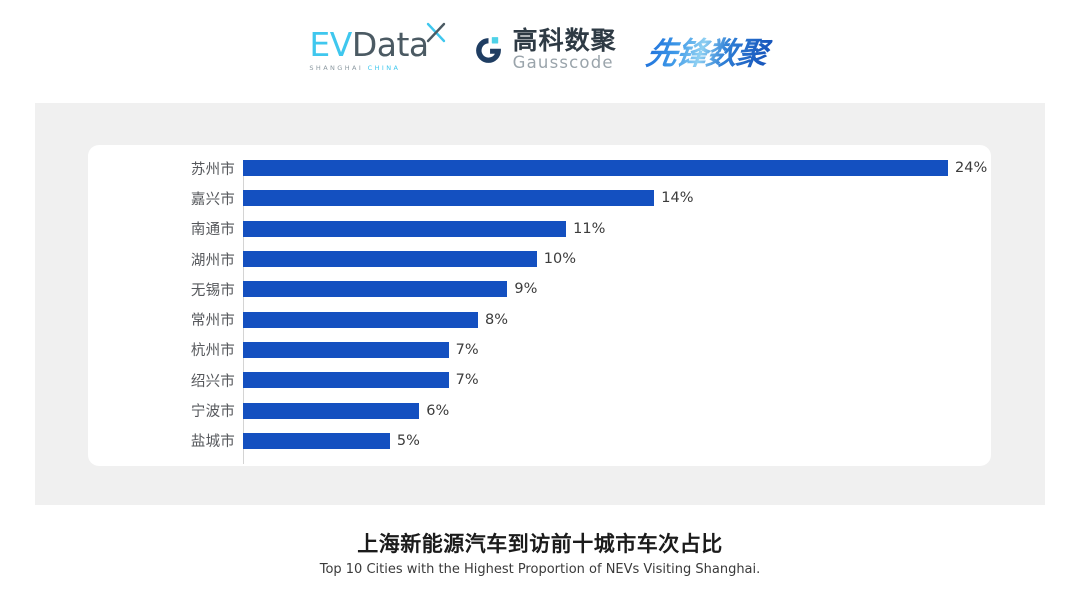 The image size is (1080, 608). What do you see at coordinates (526, 289) in the screenshot?
I see `bar-value-label: 9%` at bounding box center [526, 289].